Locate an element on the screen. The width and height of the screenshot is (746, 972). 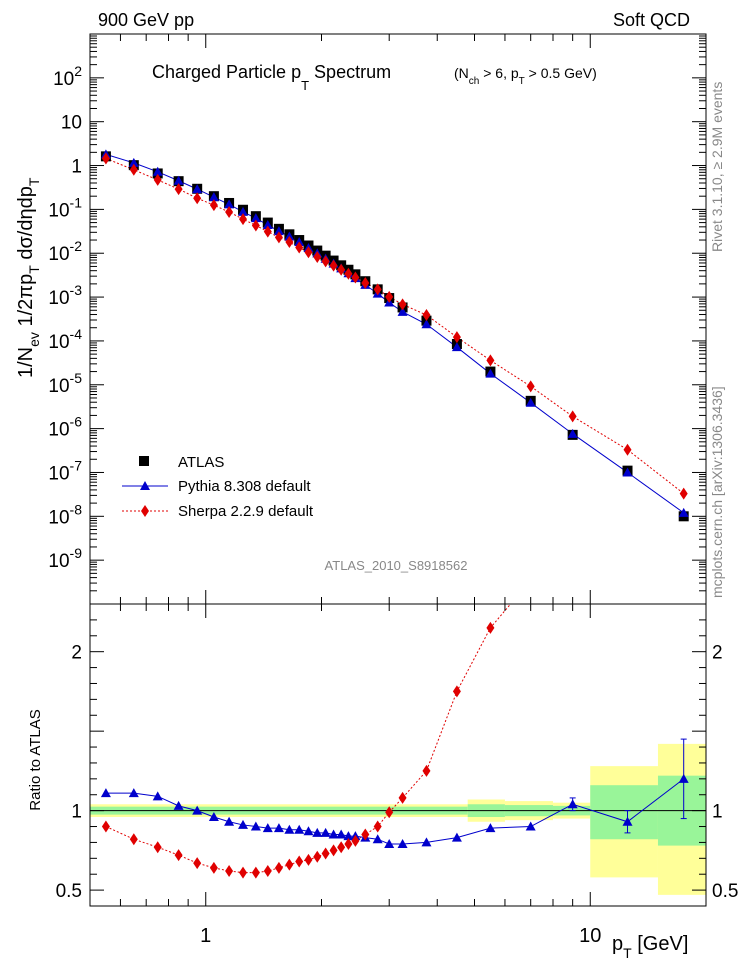
bottom-y-tick-label: 1 is located at coordinates (76, 812).